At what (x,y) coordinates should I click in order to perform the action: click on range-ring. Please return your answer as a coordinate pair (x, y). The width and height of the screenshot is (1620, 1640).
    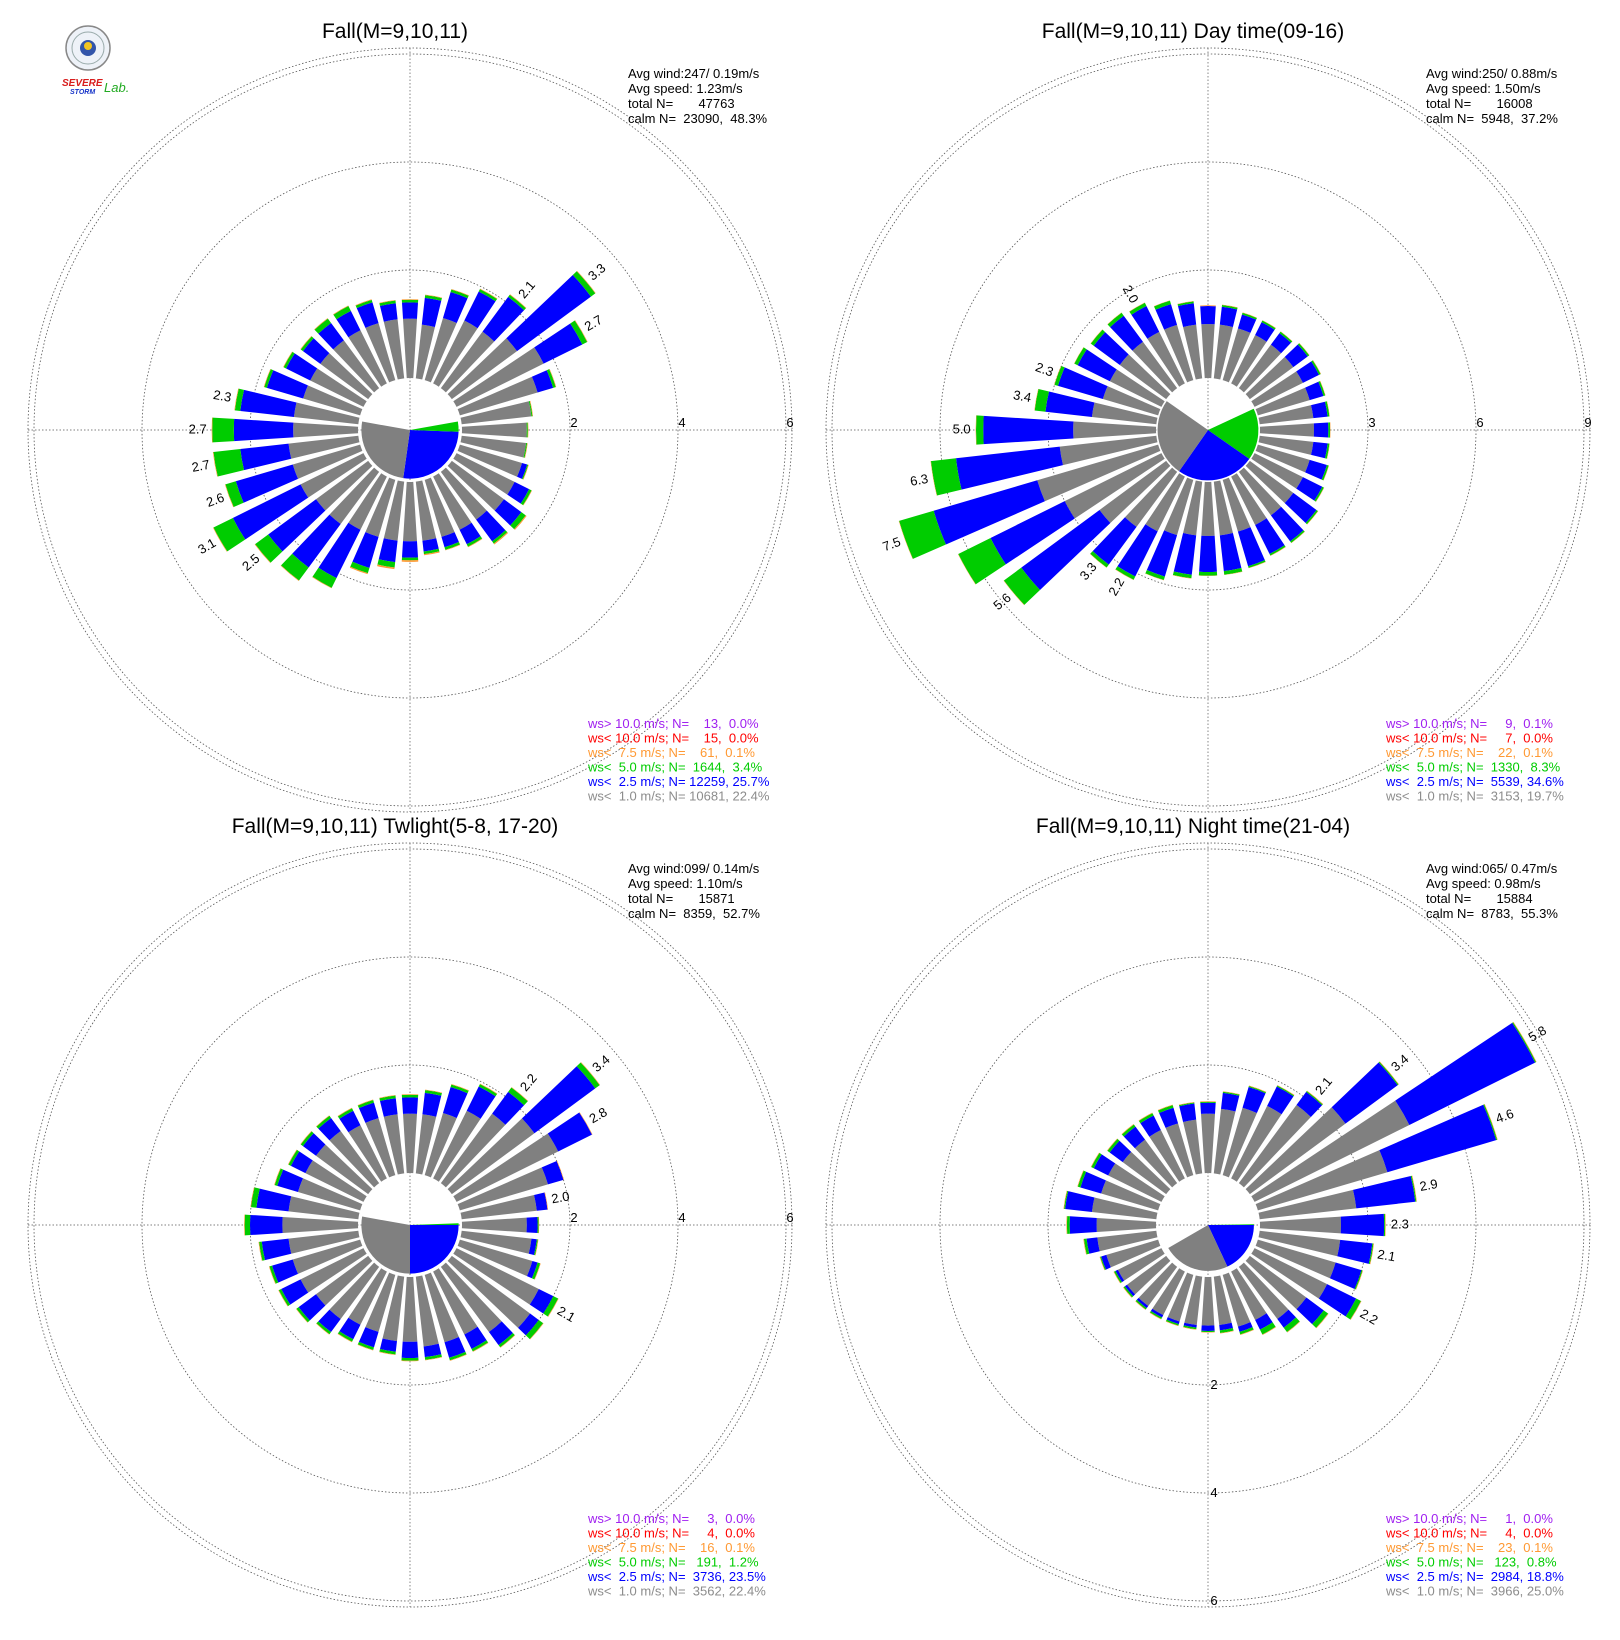
    Looking at the image, I should click on (1208, 1225).